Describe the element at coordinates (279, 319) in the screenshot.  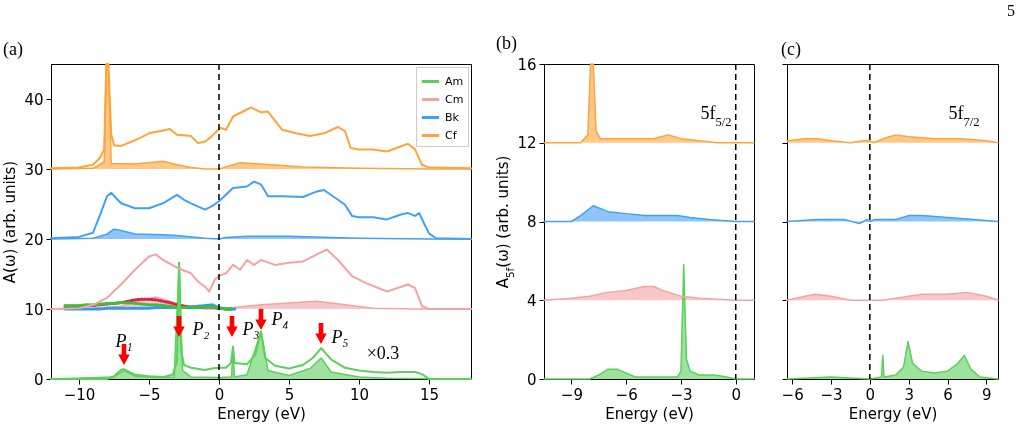
I see `annotation: P₄` at that location.